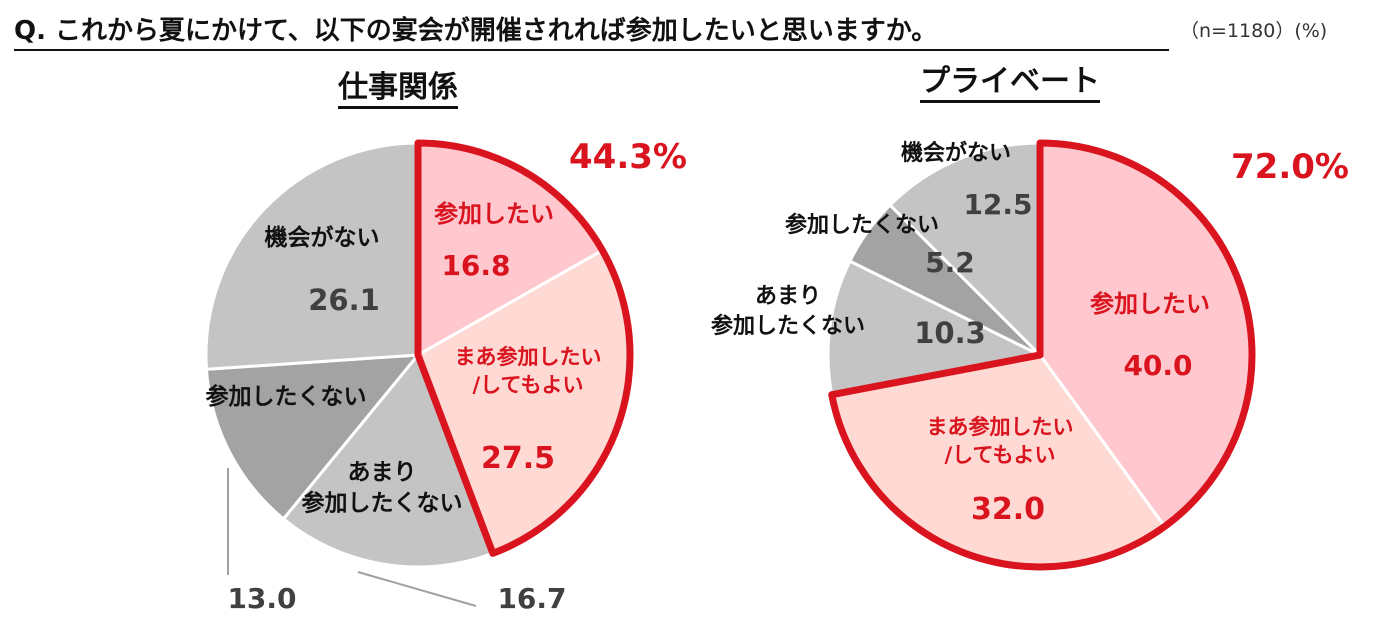 This screenshot has height=633, width=1400. What do you see at coordinates (518, 458) in the screenshot?
I see `slice-value-0-1: 27.5` at bounding box center [518, 458].